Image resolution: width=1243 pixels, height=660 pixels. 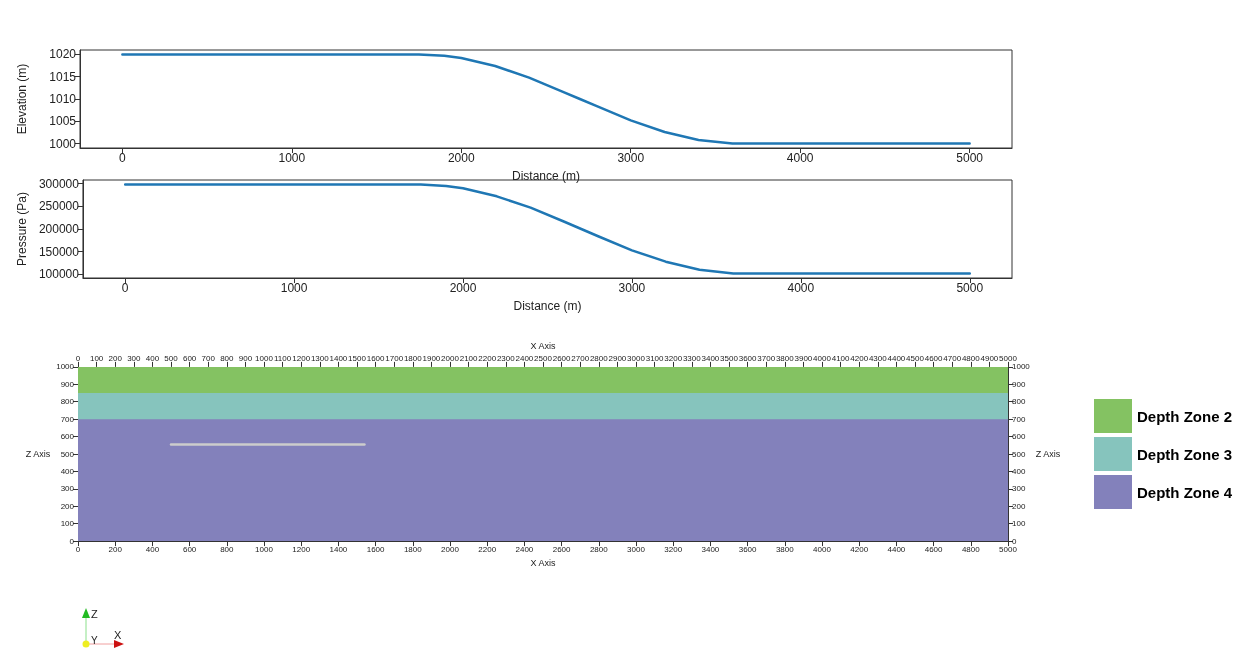 What do you see at coordinates (859, 359) in the screenshot?
I see `x2-tick-label: 4200` at bounding box center [859, 359].